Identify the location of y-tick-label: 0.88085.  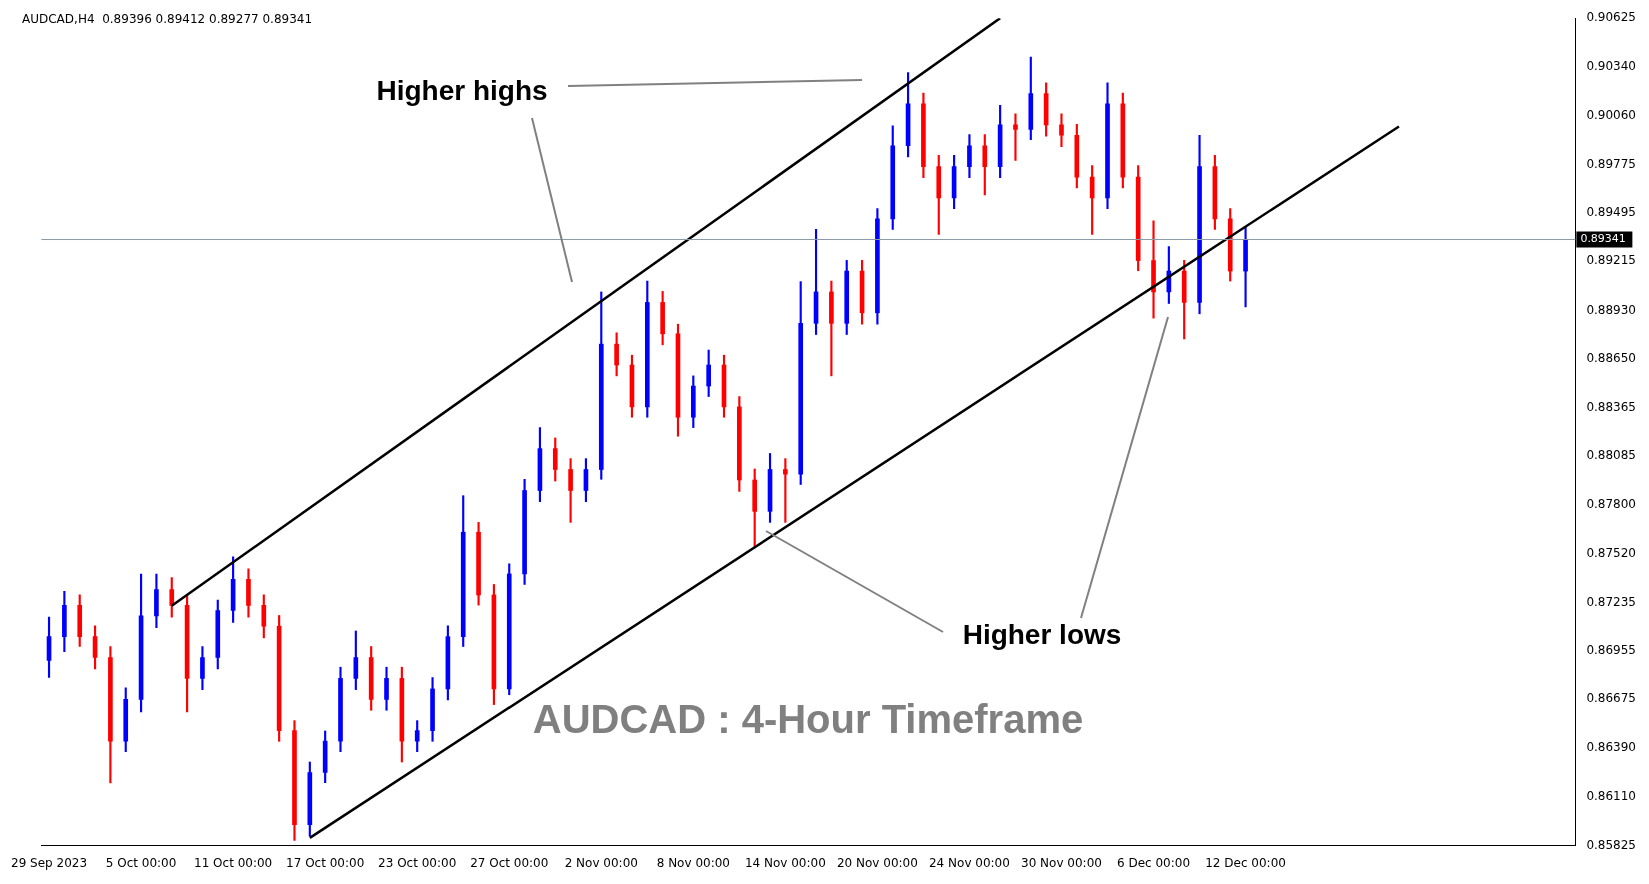
(1611, 455).